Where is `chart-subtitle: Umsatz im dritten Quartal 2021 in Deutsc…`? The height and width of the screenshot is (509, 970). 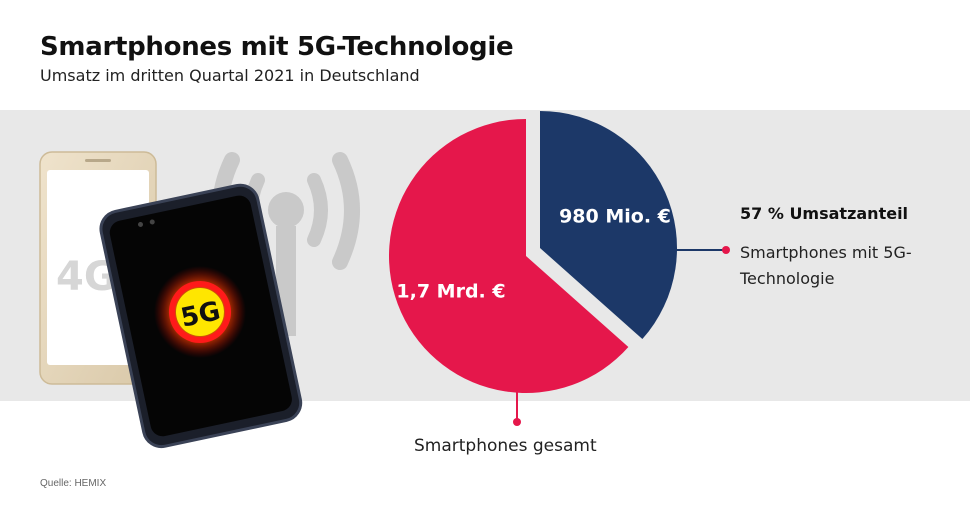
chart-subtitle: Umsatz im dritten Quartal 2021 in Deutsc… is located at coordinates (230, 75).